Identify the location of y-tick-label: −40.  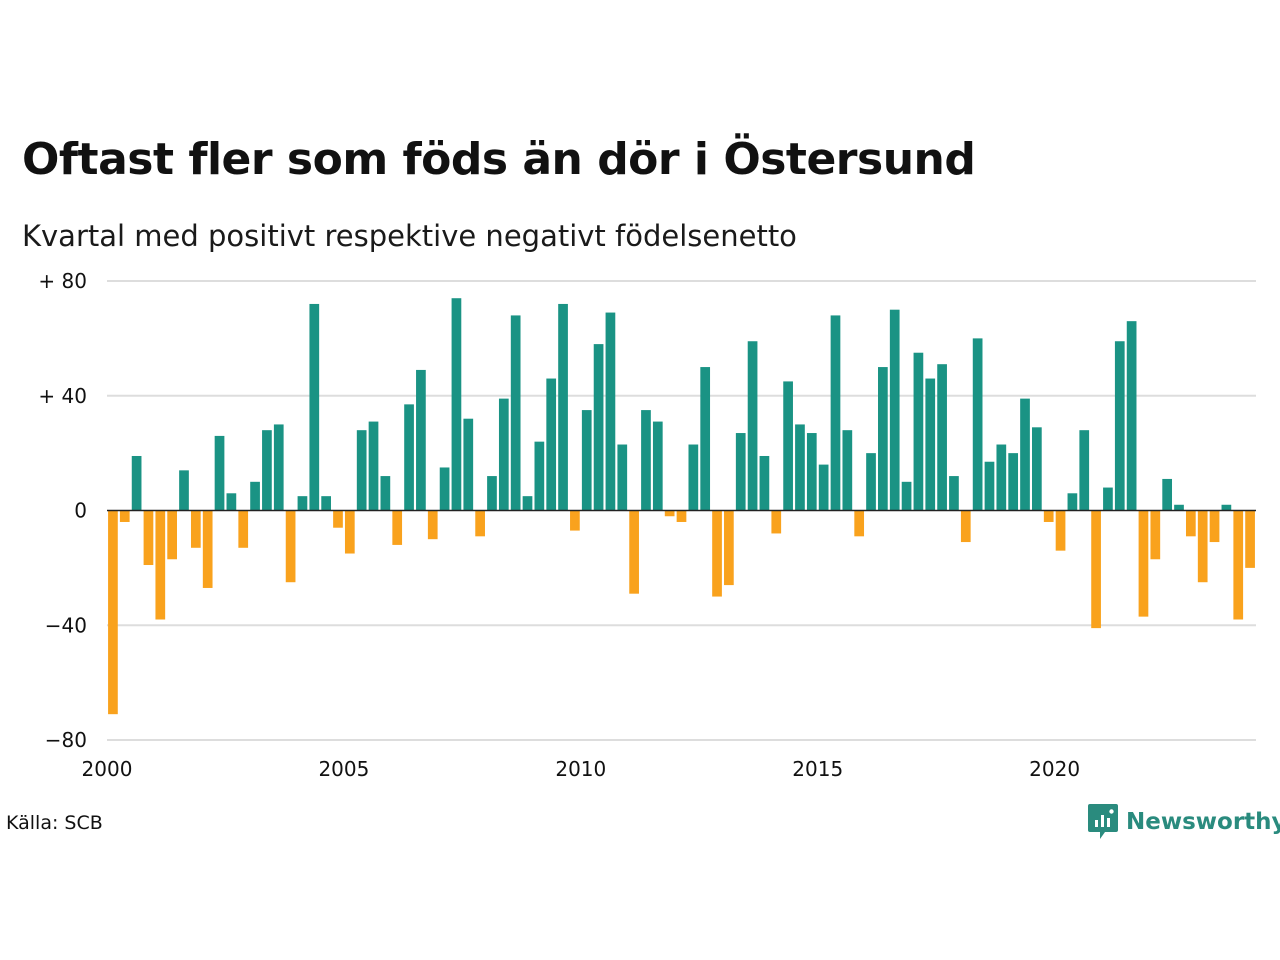
(66, 625).